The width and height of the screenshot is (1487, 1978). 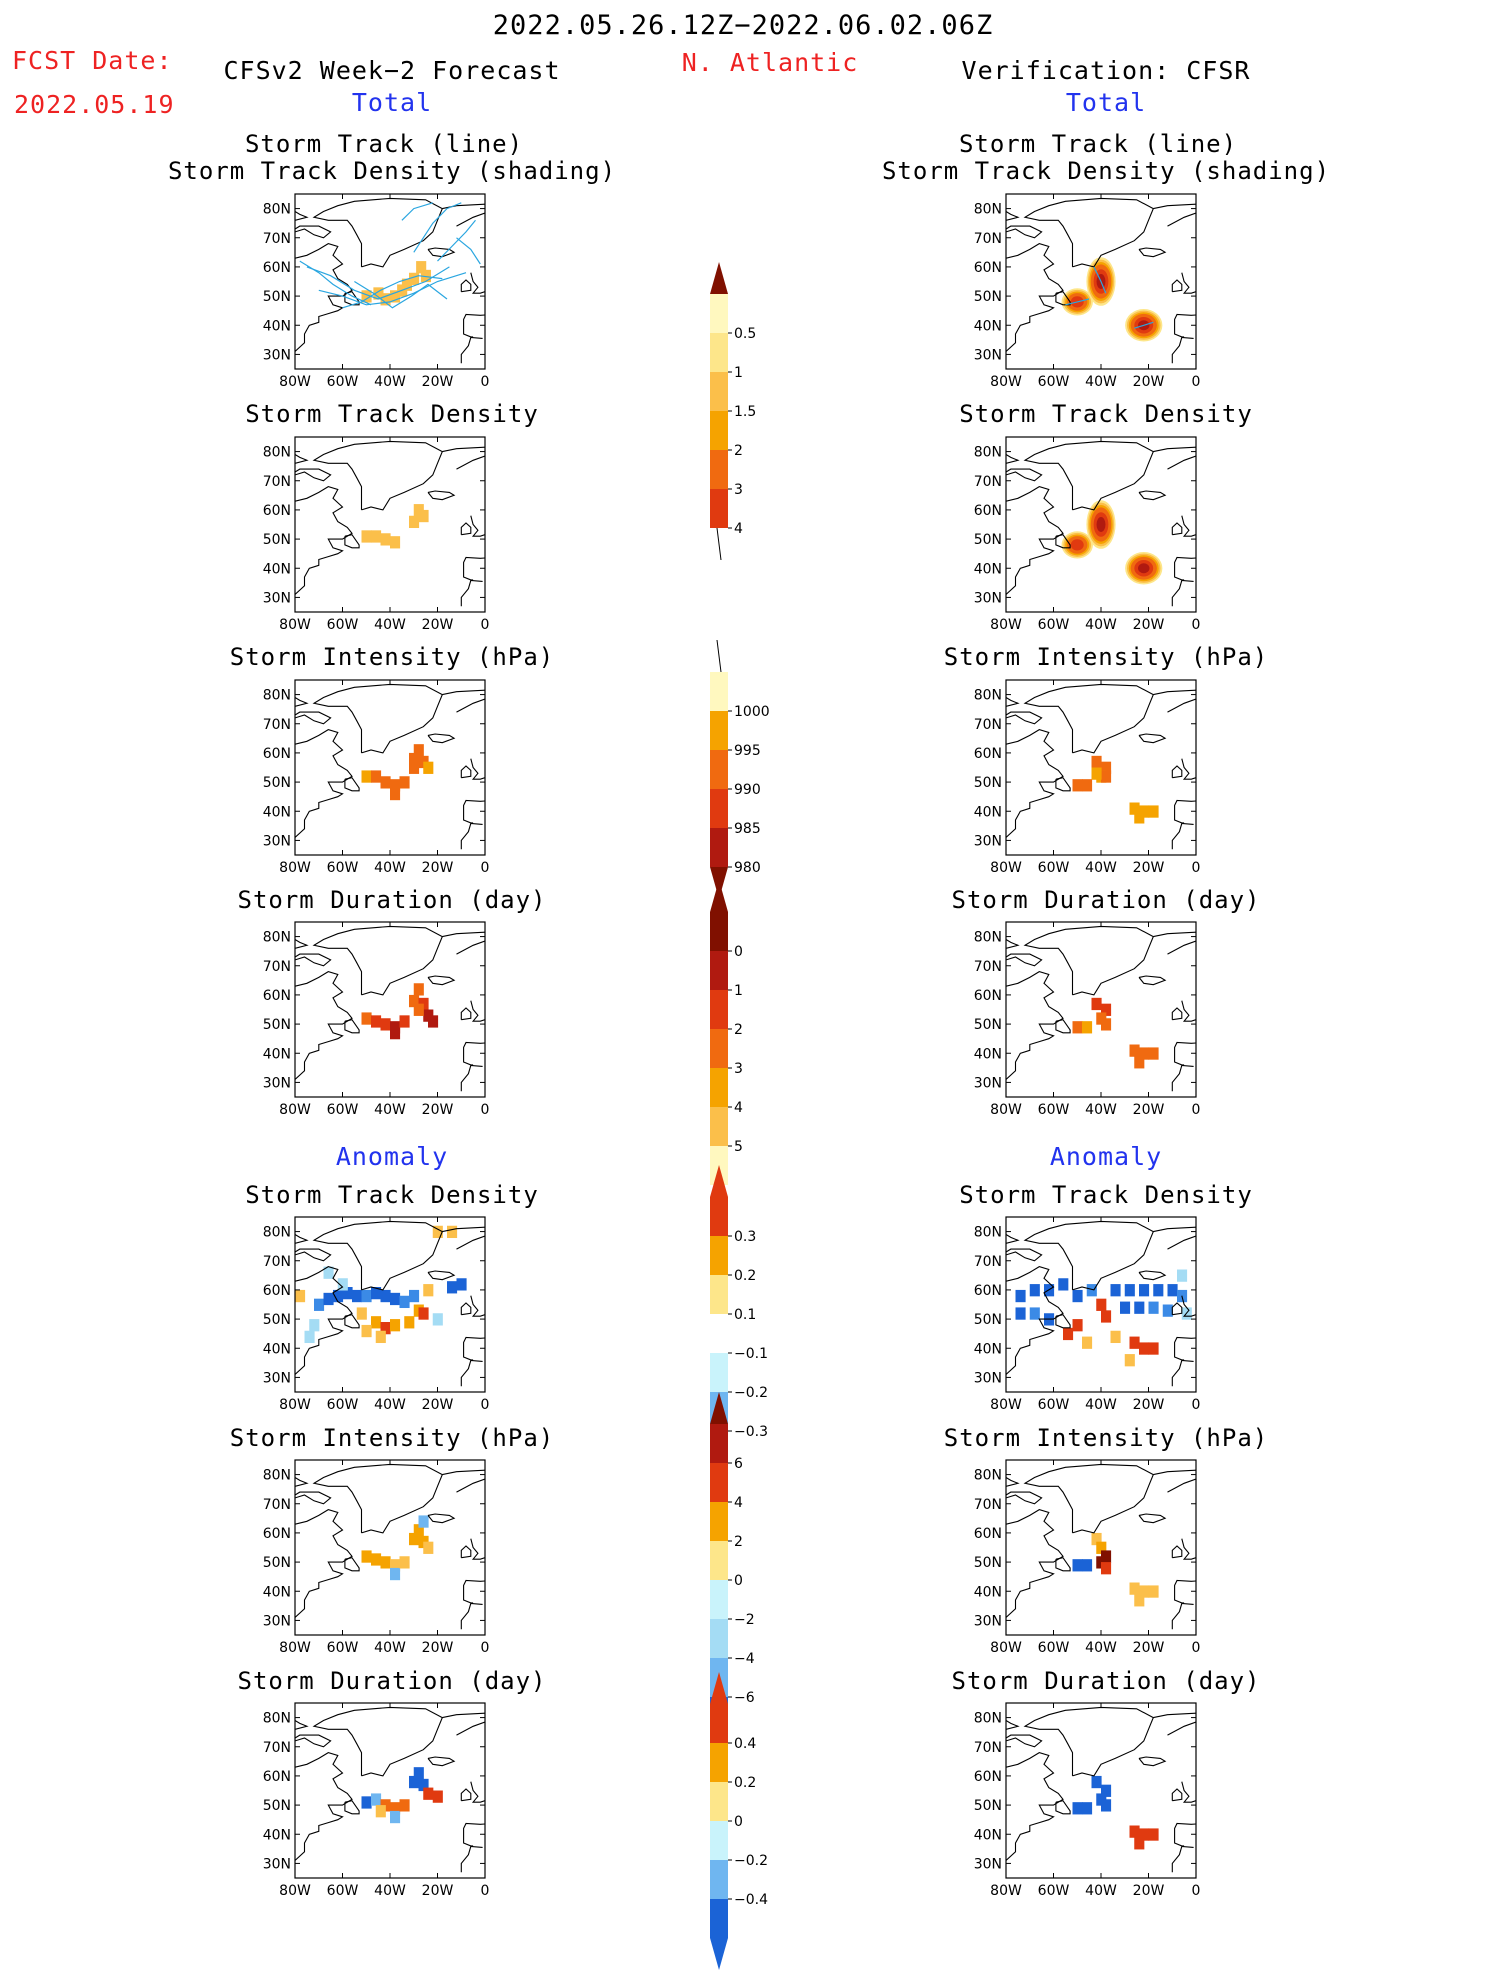 What do you see at coordinates (719, 1560) in the screenshot?
I see `colorbar-segment` at bounding box center [719, 1560].